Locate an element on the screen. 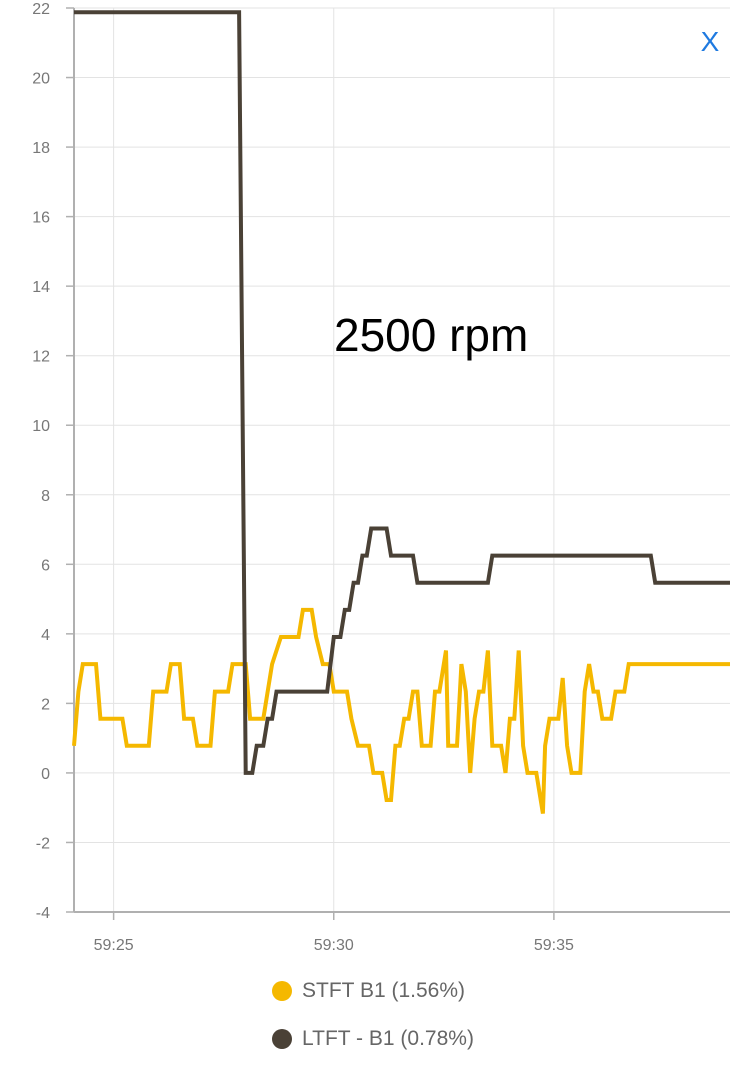  y-tick-label: 14 is located at coordinates (41, 287).